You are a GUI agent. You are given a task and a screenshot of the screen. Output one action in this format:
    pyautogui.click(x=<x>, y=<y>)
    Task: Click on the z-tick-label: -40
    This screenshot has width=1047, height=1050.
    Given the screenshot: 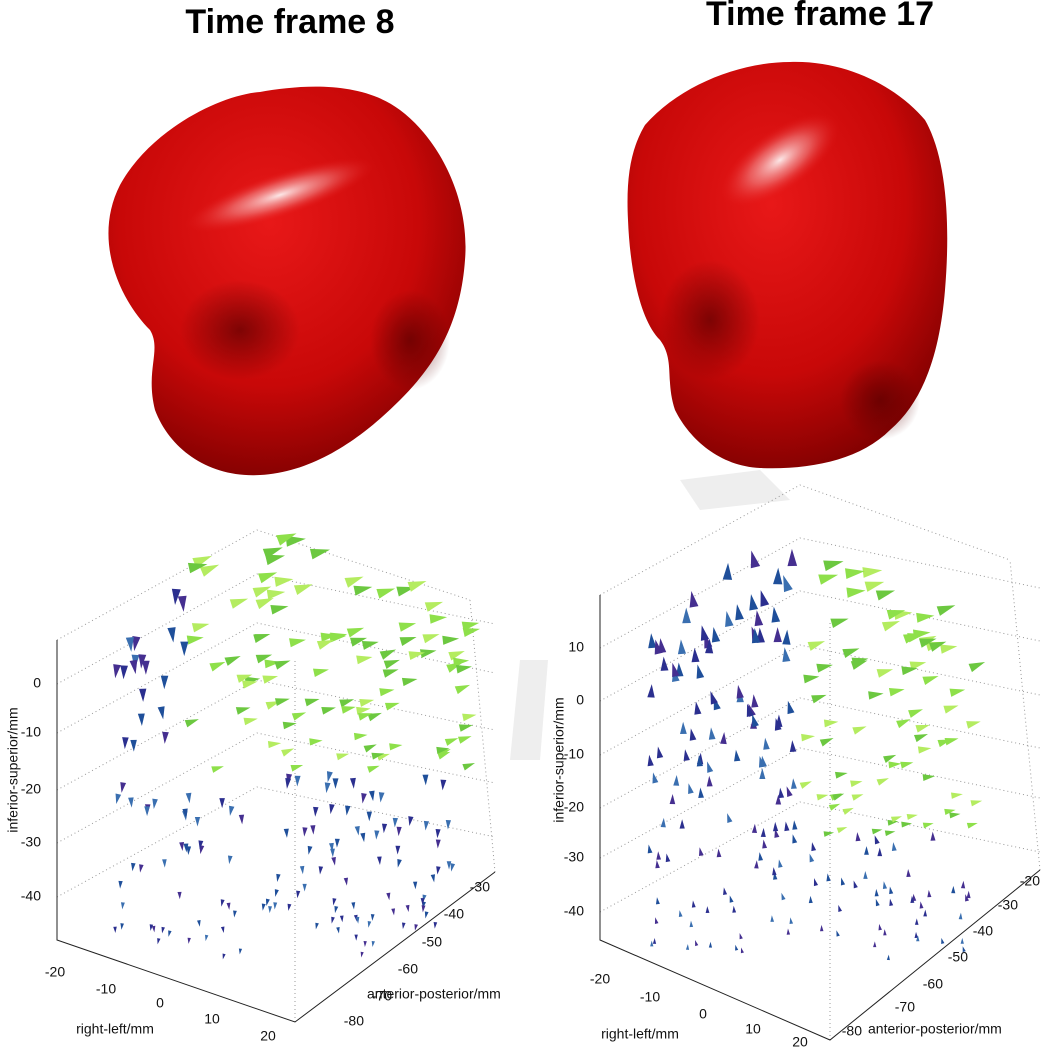 What is the action you would take?
    pyautogui.click(x=574, y=911)
    